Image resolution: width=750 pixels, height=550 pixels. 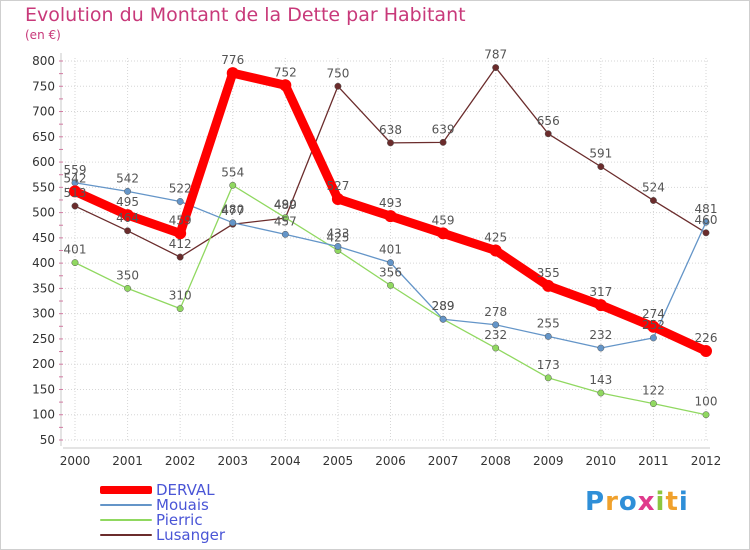 What do you see at coordinates (390, 130) in the screenshot?
I see `data-label-lusanger: 638` at bounding box center [390, 130].